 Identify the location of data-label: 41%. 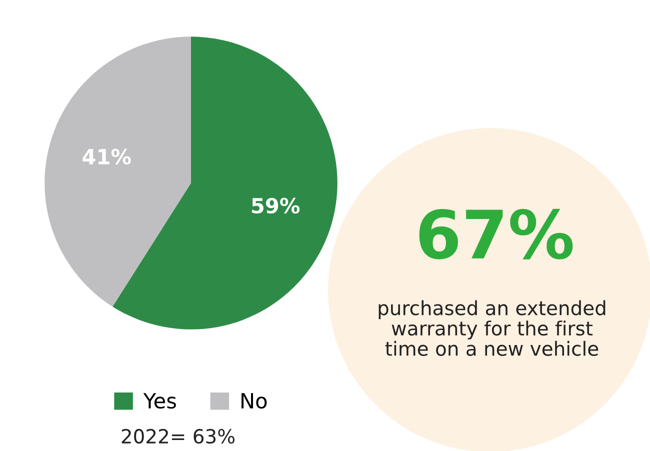
(106, 156).